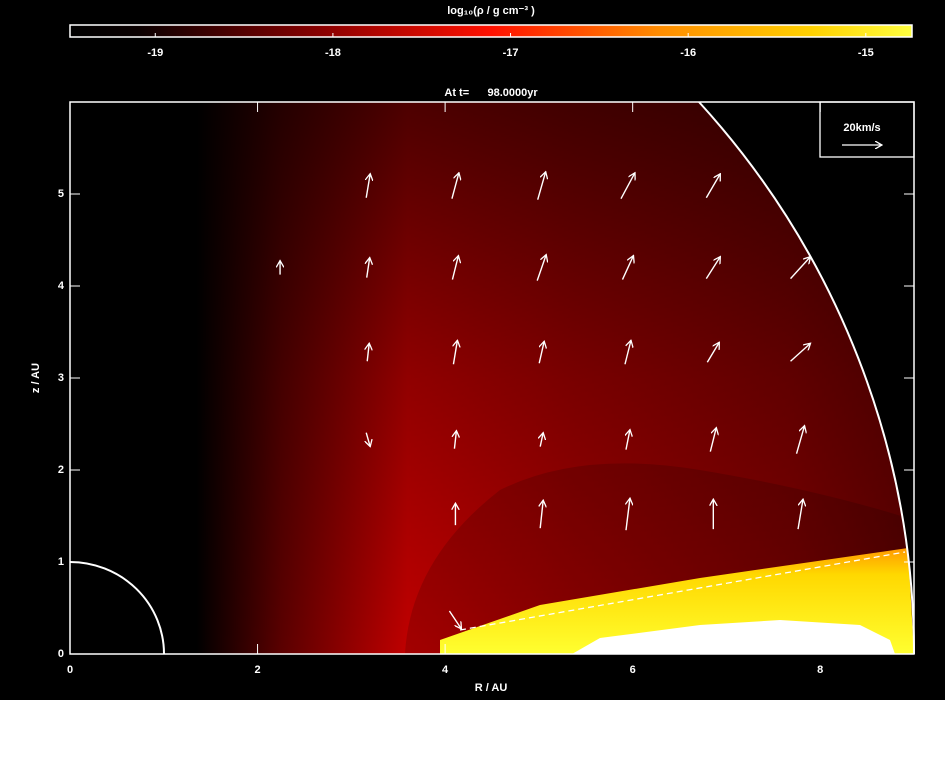  What do you see at coordinates (688, 53) in the screenshot?
I see `colorbar-tick-label: -16` at bounding box center [688, 53].